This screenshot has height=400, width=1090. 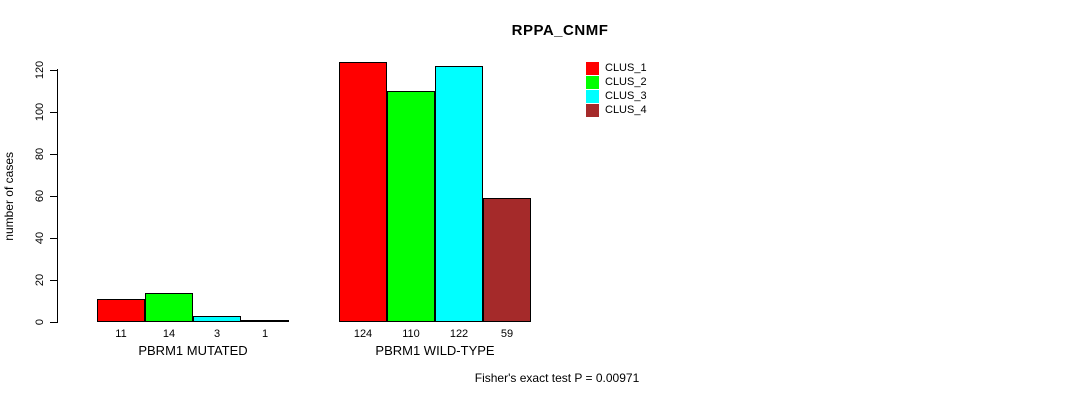 What do you see at coordinates (40, 196) in the screenshot?
I see `y-axis-tick-label: 60` at bounding box center [40, 196].